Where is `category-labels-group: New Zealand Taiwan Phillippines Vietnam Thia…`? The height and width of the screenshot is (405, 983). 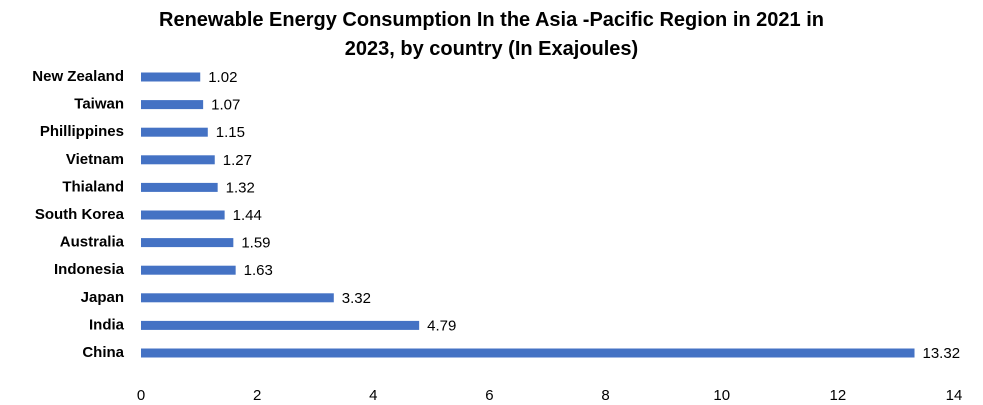 category-labels-group: New Zealand Taiwan Phillippines Vietnam Thia… is located at coordinates (78, 214).